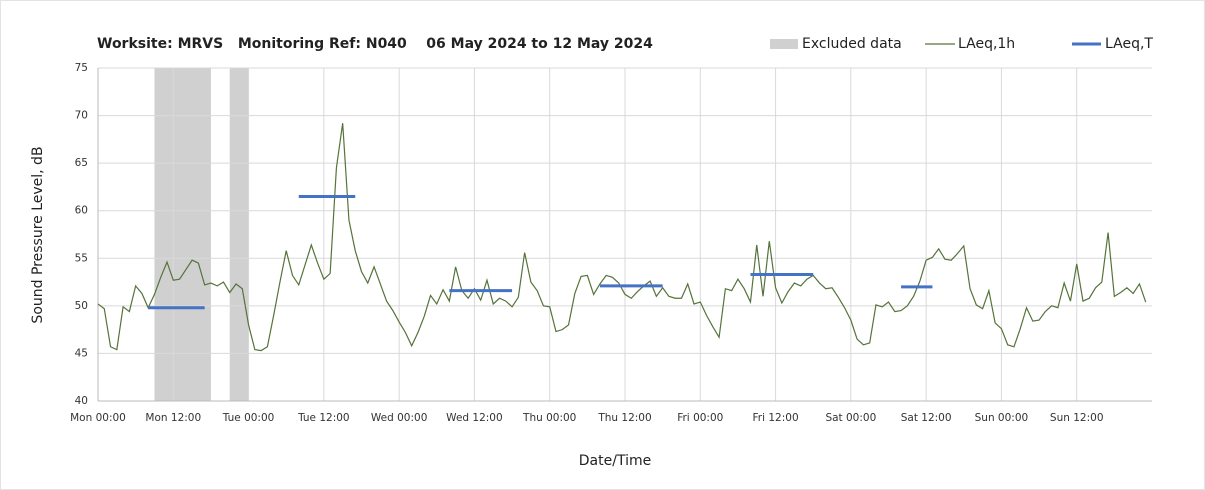 Image resolution: width=1205 pixels, height=490 pixels. I want to click on x-tick-label: Fri 00:00, so click(700, 418).